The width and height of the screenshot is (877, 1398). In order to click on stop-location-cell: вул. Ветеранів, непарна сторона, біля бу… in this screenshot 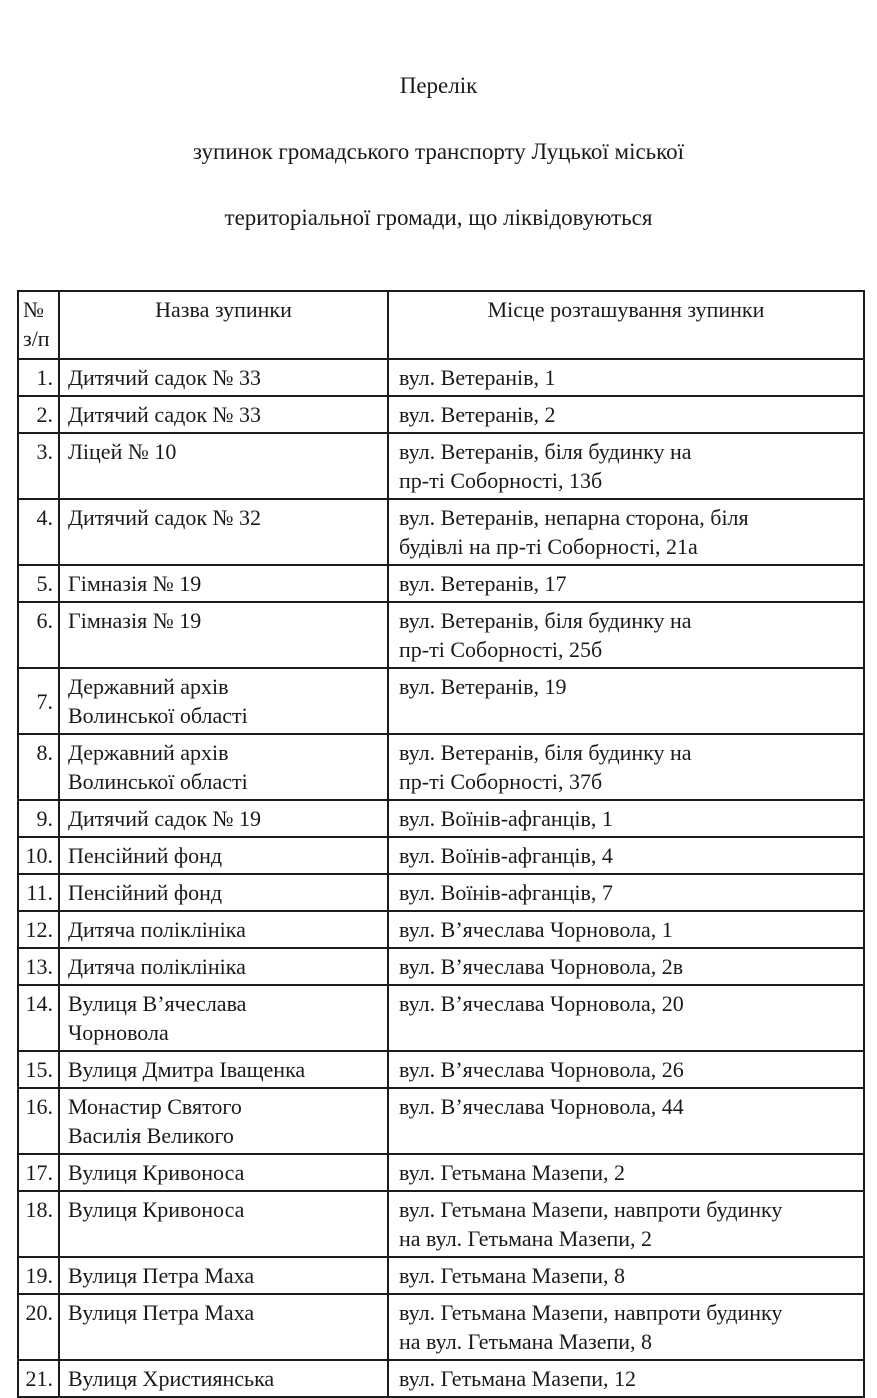, I will do `click(626, 532)`.